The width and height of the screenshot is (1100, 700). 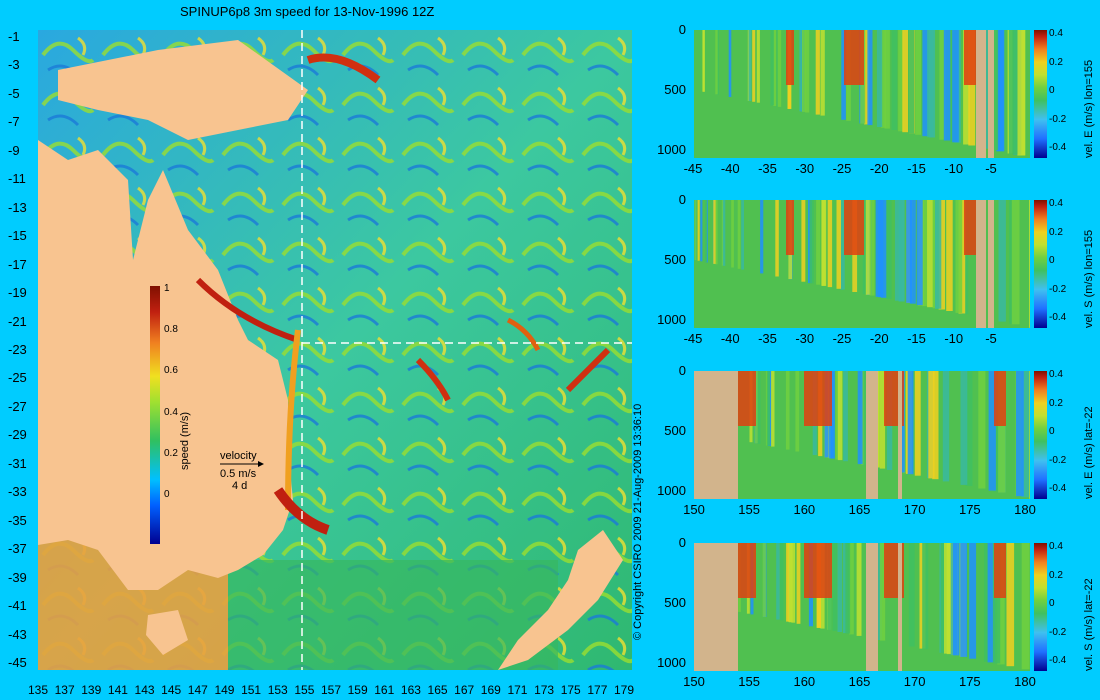 I want to click on panel-variable-label: vel. E (m/s) lat=-22, so click(x=1089, y=452).